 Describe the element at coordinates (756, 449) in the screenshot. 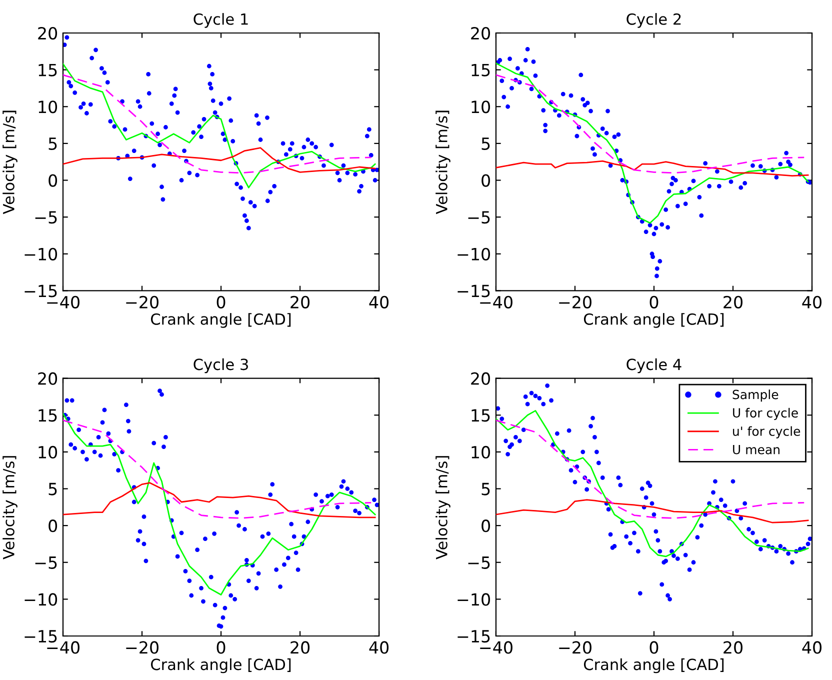

I see `legend-label: U mean` at that location.